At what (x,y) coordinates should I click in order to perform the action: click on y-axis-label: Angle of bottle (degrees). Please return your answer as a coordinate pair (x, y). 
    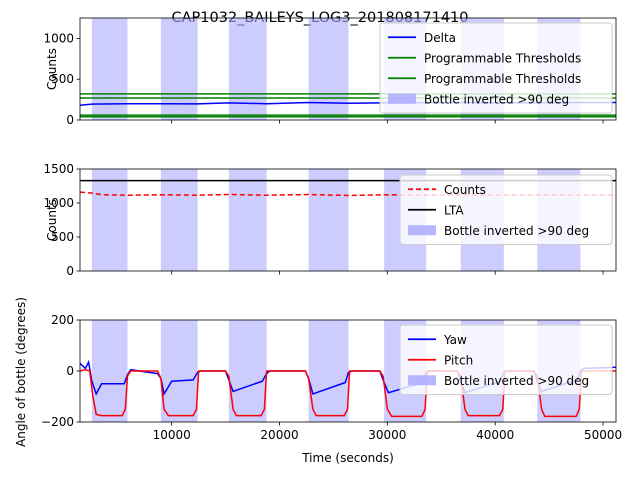
    Looking at the image, I should click on (21, 372).